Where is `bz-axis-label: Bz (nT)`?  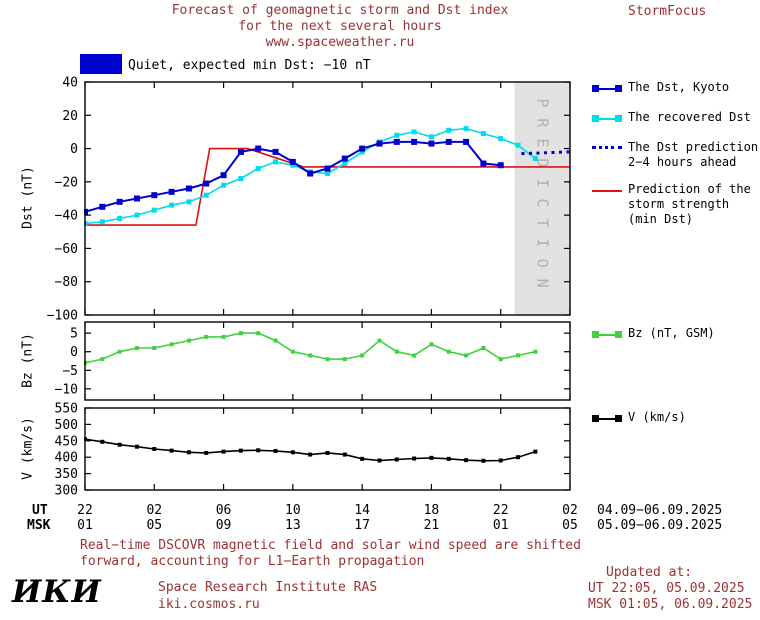
bz-axis-label: Bz (nT) is located at coordinates (28, 360).